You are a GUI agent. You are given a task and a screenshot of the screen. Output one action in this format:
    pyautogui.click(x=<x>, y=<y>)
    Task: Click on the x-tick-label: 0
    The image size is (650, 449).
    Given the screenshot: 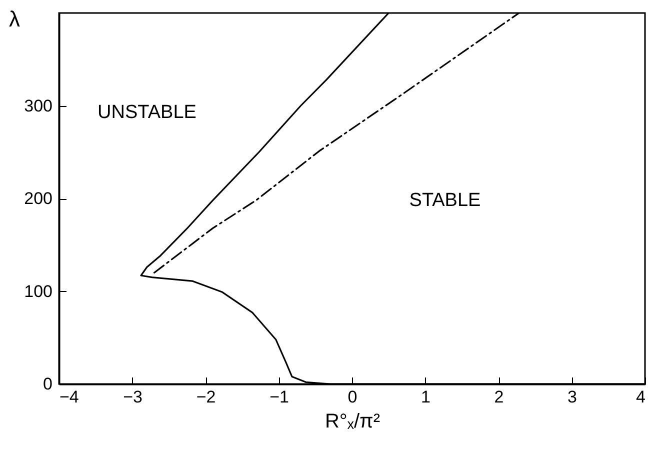 What is the action you would take?
    pyautogui.click(x=353, y=397)
    